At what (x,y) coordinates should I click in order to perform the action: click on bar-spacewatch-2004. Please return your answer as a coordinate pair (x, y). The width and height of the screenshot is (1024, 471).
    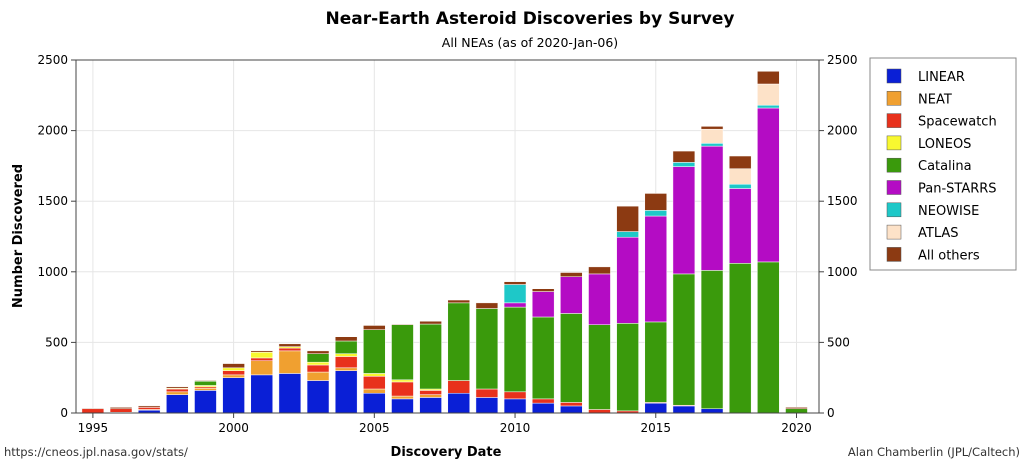
    Looking at the image, I should click on (346, 362).